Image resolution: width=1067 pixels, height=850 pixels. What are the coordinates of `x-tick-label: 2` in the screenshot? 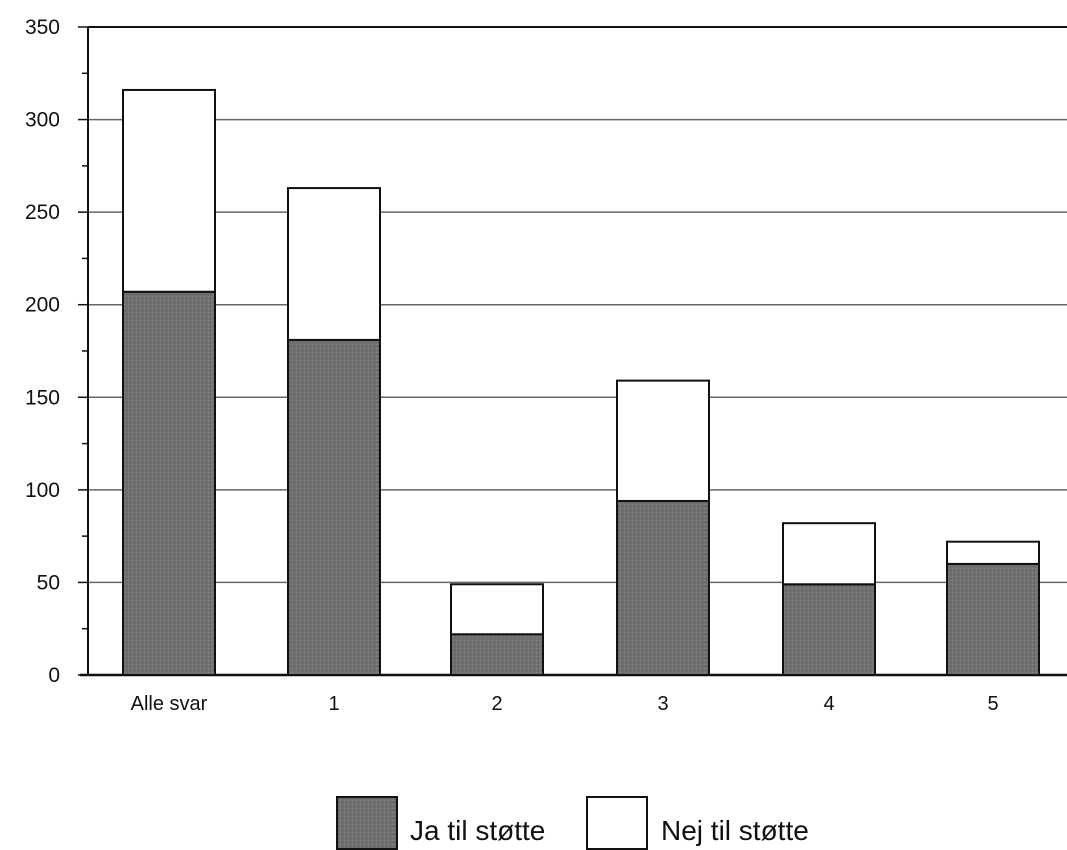 It's located at (496, 704).